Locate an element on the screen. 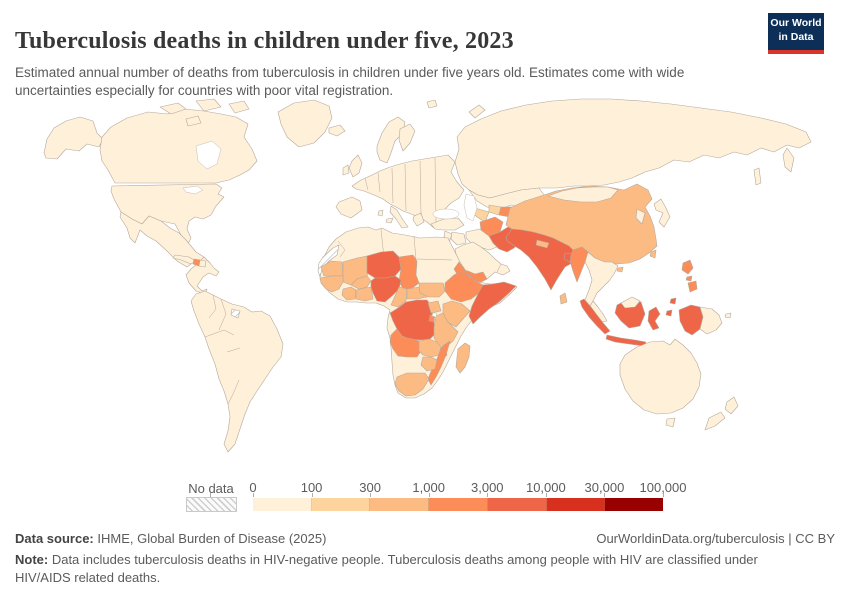 The height and width of the screenshot is (600, 850). country-south-africa is located at coordinates (412, 384).